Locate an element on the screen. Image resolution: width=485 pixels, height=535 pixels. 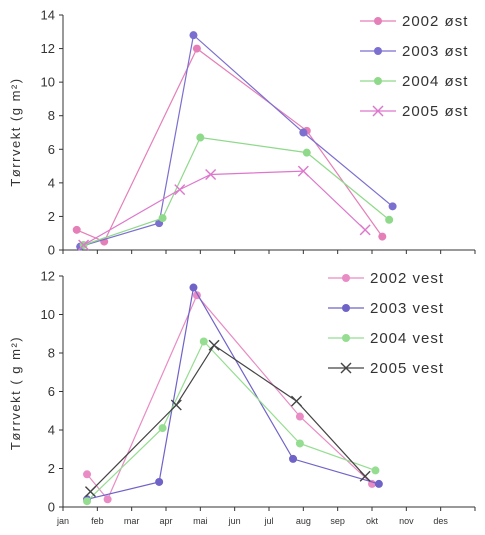
legend-entry: 2003 øst is located at coordinates (414, 51).